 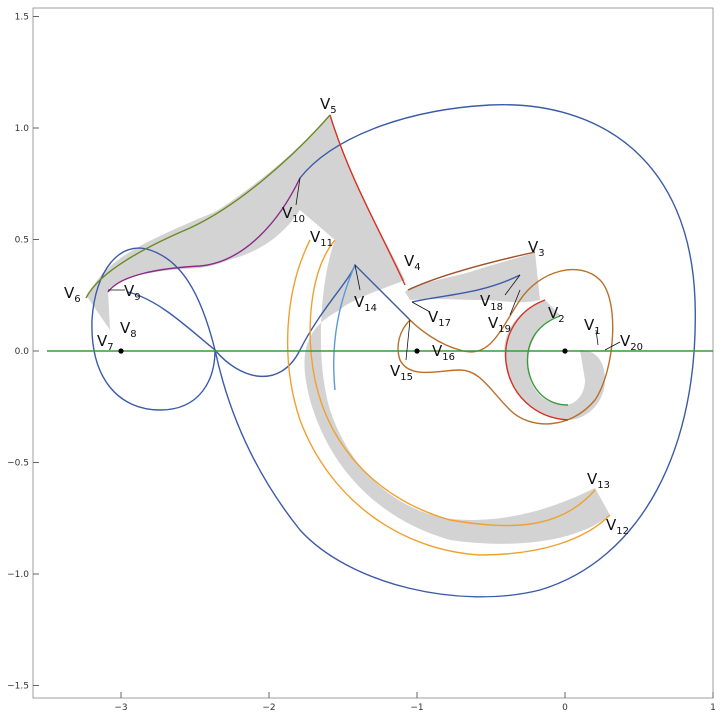 What do you see at coordinates (612, 346) in the screenshot?
I see `leader-v20` at bounding box center [612, 346].